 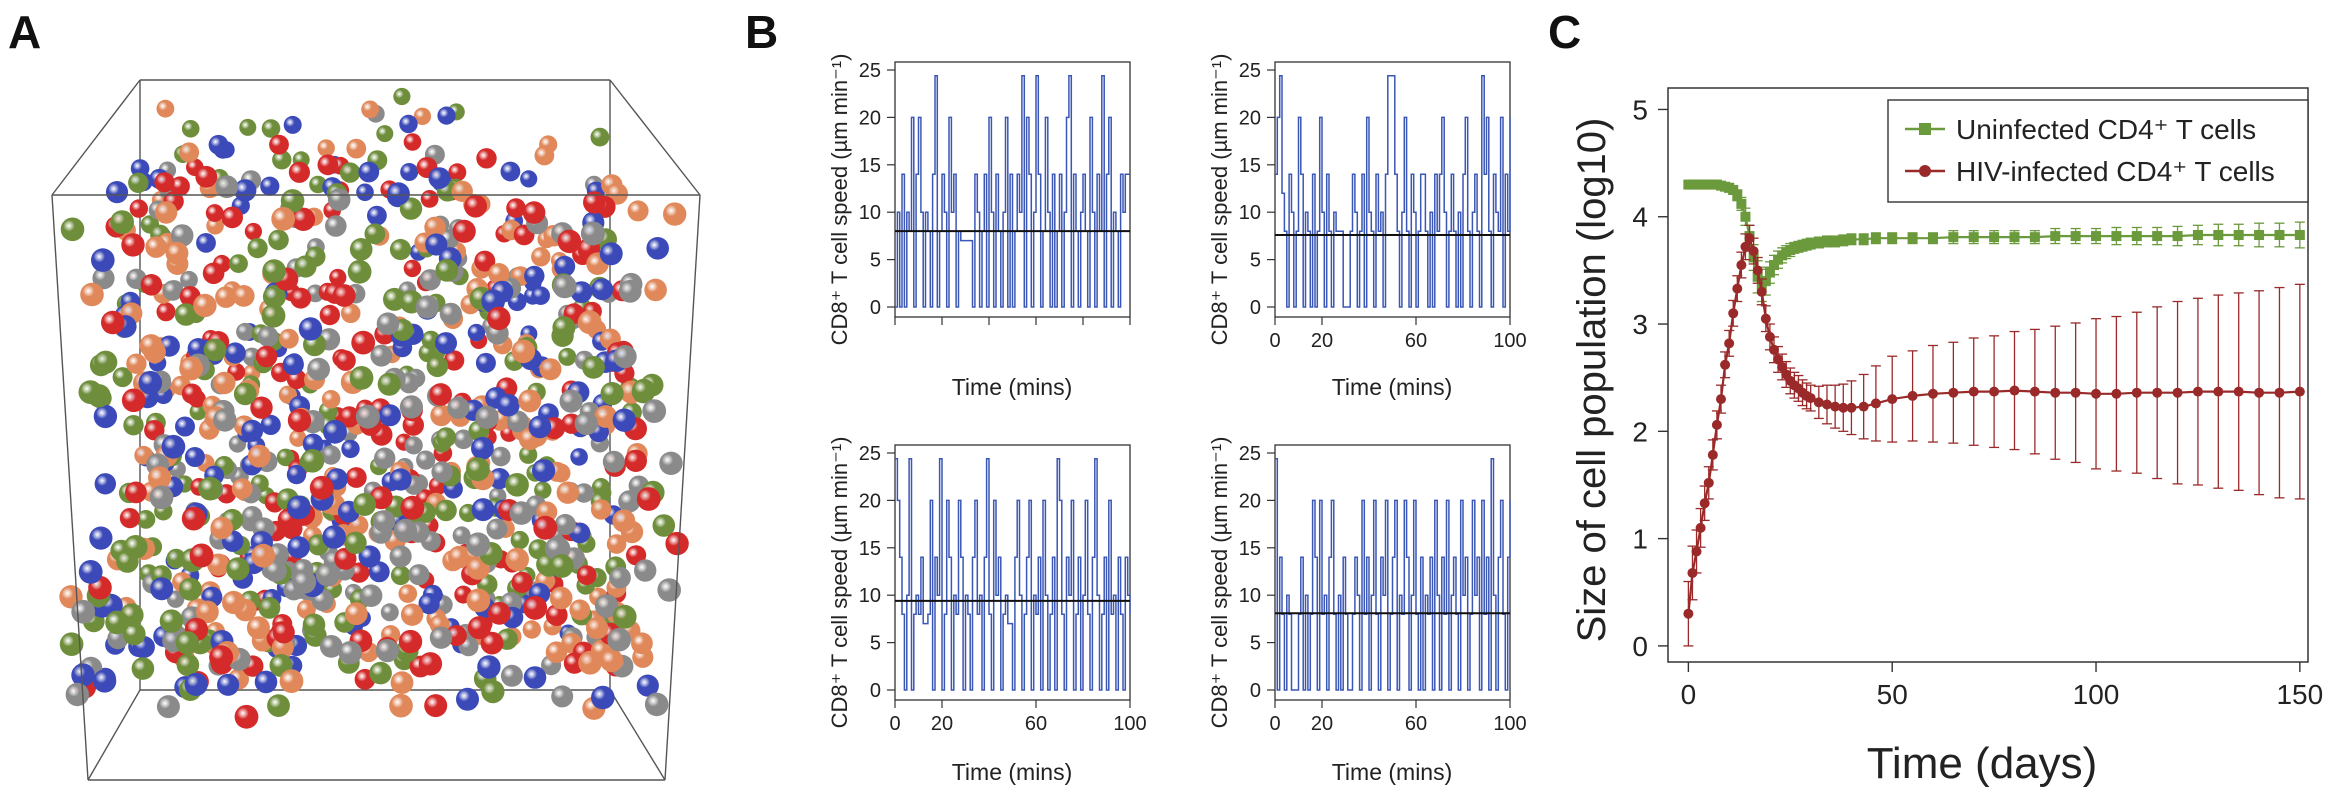 What do you see at coordinates (2106, 129) in the screenshot?
I see `legend-entry-label: Uninfected CD4⁺ T cells` at bounding box center [2106, 129].